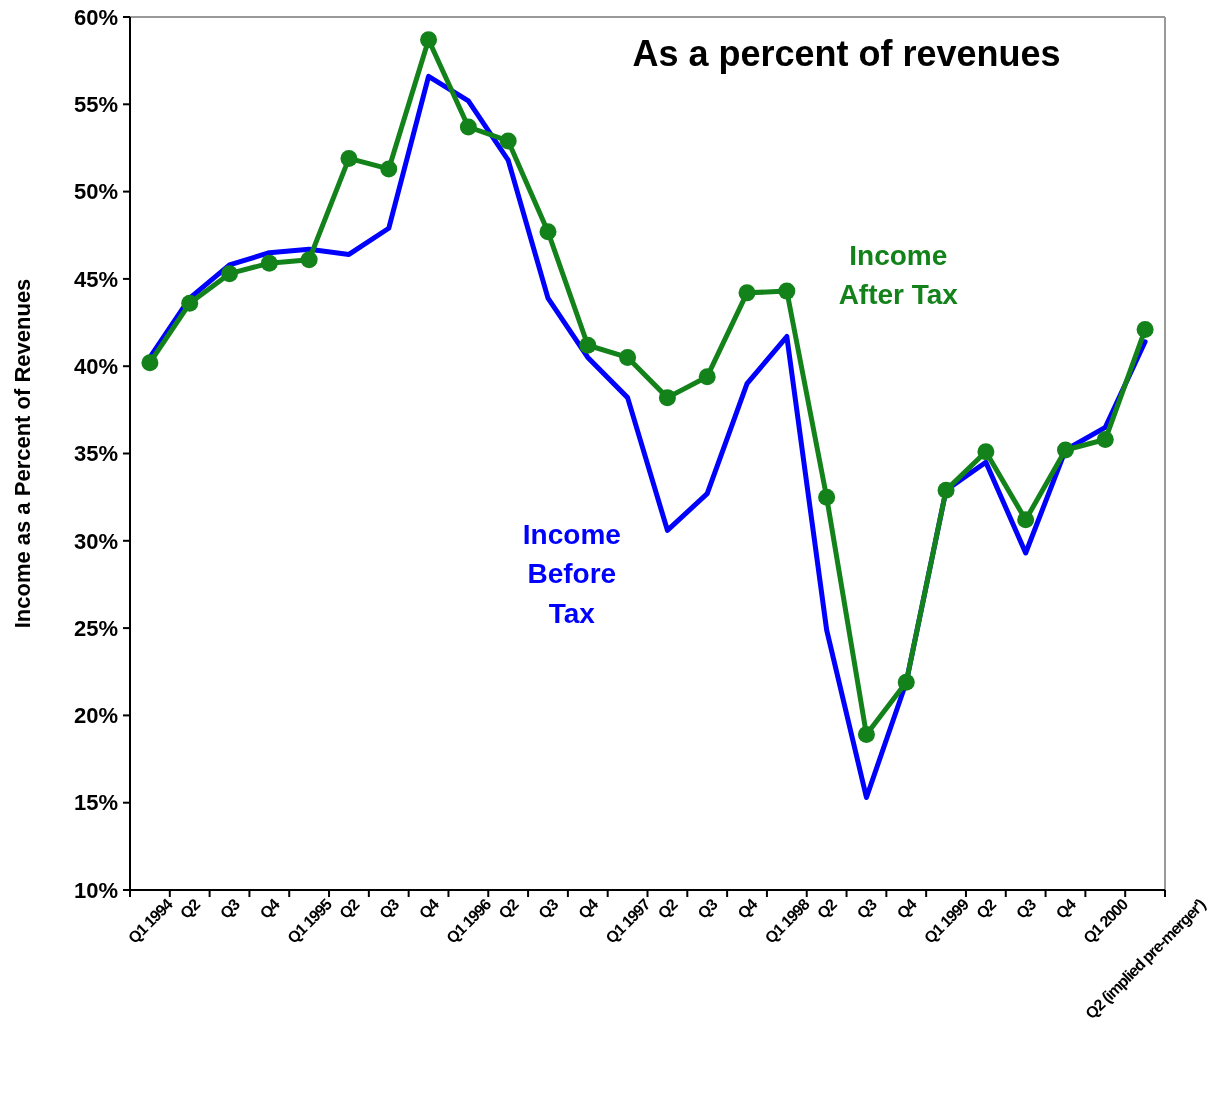 Image resolution: width=1225 pixels, height=1099 pixels. What do you see at coordinates (95, 454) in the screenshot?
I see `y-tick-label: 35%` at bounding box center [95, 454].